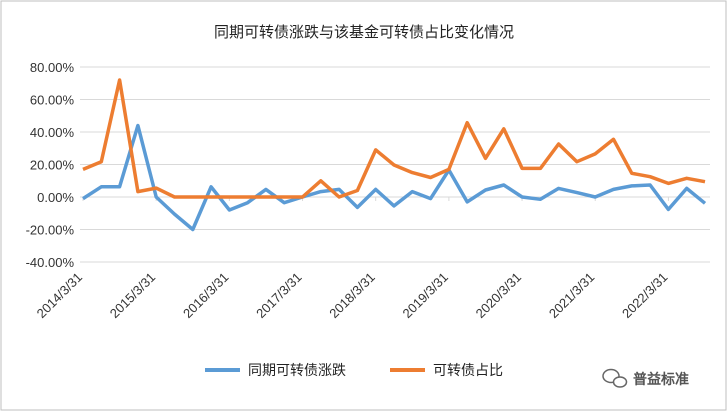 This screenshot has width=728, height=412. Describe the element at coordinates (468, 371) in the screenshot. I see `legend-label-series-1: 可转债占比` at that location.